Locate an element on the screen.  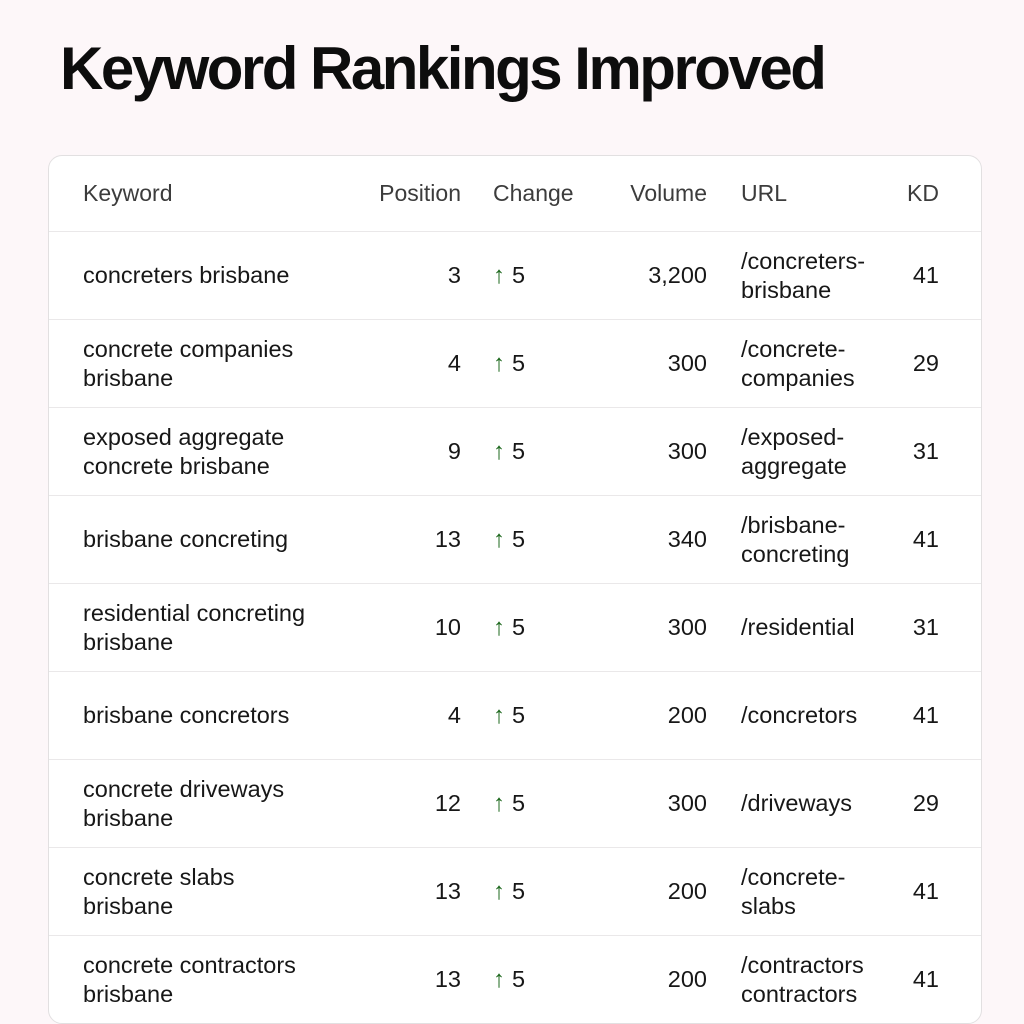
column-header-change: Change is located at coordinates (533, 193).